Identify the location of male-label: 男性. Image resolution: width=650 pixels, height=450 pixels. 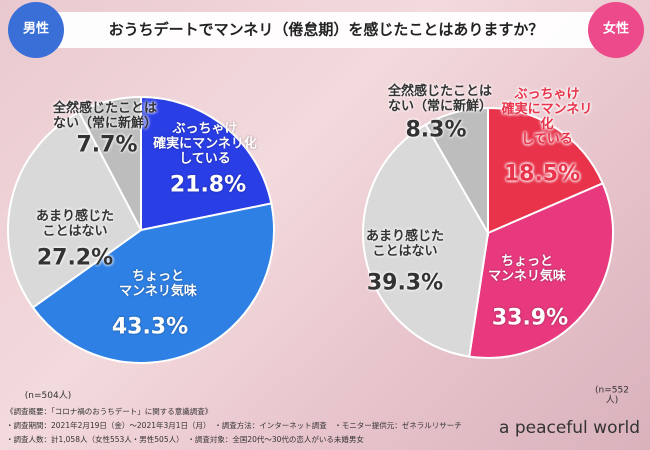
(36, 29).